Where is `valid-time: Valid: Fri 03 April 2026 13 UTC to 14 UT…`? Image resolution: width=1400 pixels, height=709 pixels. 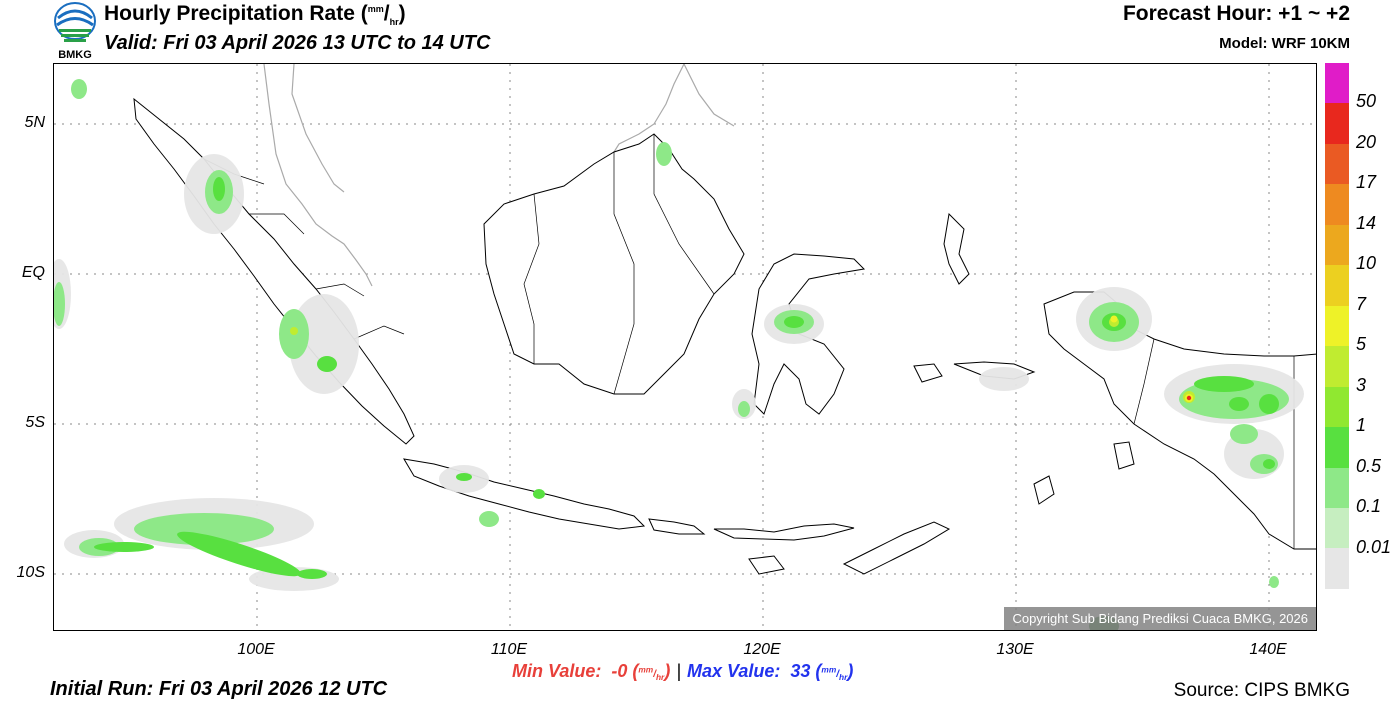 valid-time: Valid: Fri 03 April 2026 13 UTC to 14 UT… is located at coordinates (297, 43).